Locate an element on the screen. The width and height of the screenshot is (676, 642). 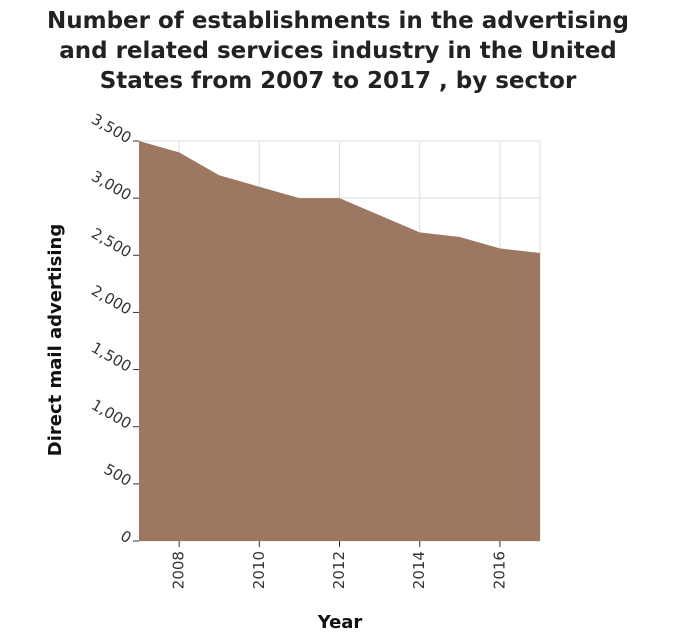
x-axis-ticks: 2008 2010 2012 2014 2016 is located at coordinates (339, 565).